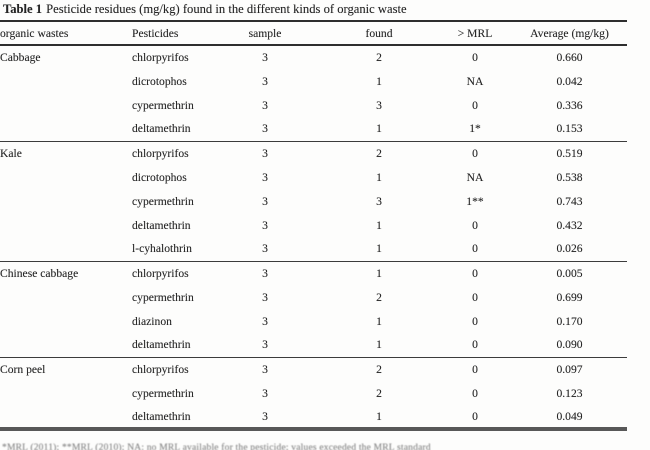 The image size is (650, 450). I want to click on table-row: cypermethrin 3 2 0 0.699, so click(313, 297).